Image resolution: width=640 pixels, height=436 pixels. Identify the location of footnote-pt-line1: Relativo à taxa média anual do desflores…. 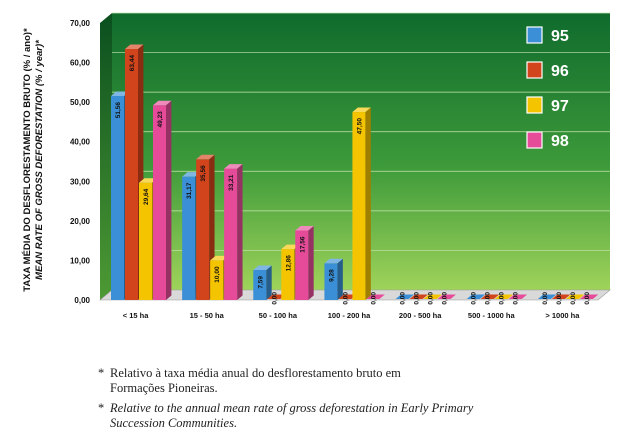
(255, 373).